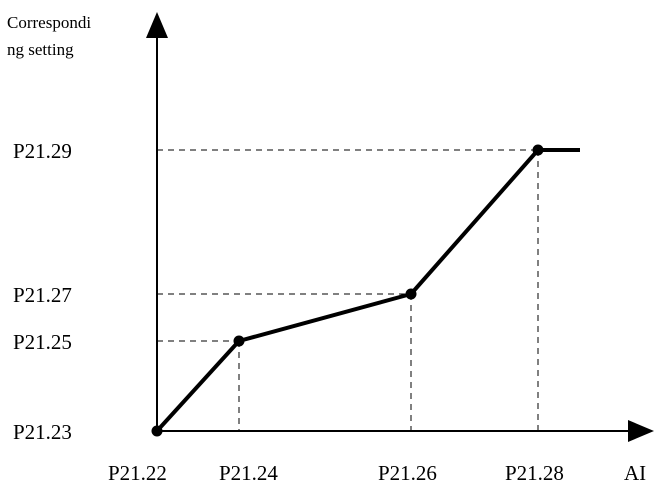 The image size is (662, 486). Describe the element at coordinates (42, 432) in the screenshot. I see `y-tick-label: P21.23` at that location.